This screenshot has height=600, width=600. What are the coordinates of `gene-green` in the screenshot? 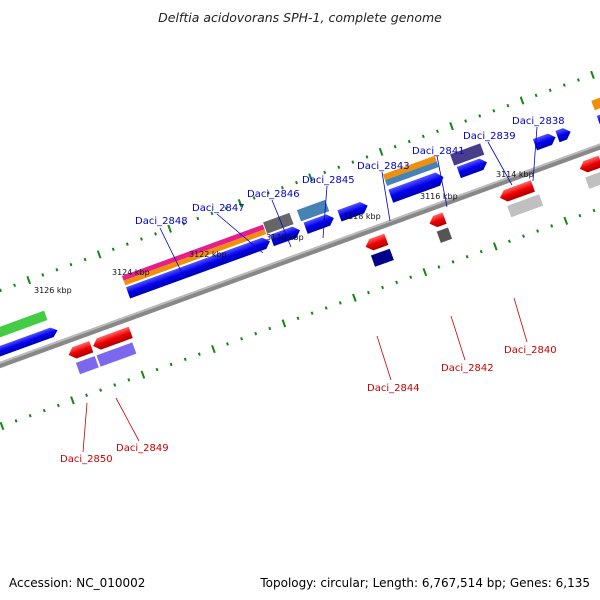 It's located at (24, 329).